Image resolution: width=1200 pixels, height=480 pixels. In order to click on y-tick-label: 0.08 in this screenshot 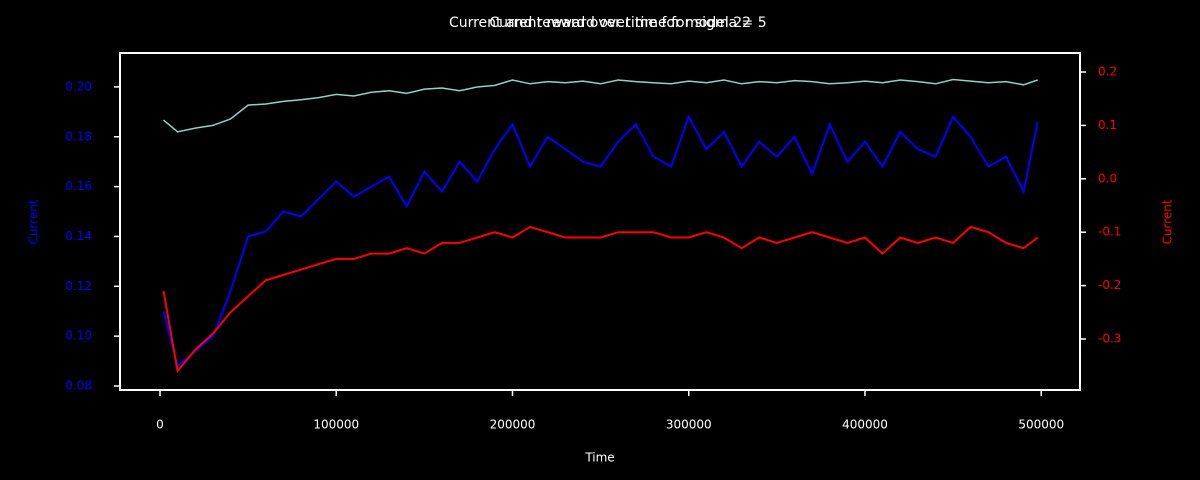, I will do `click(78, 386)`.